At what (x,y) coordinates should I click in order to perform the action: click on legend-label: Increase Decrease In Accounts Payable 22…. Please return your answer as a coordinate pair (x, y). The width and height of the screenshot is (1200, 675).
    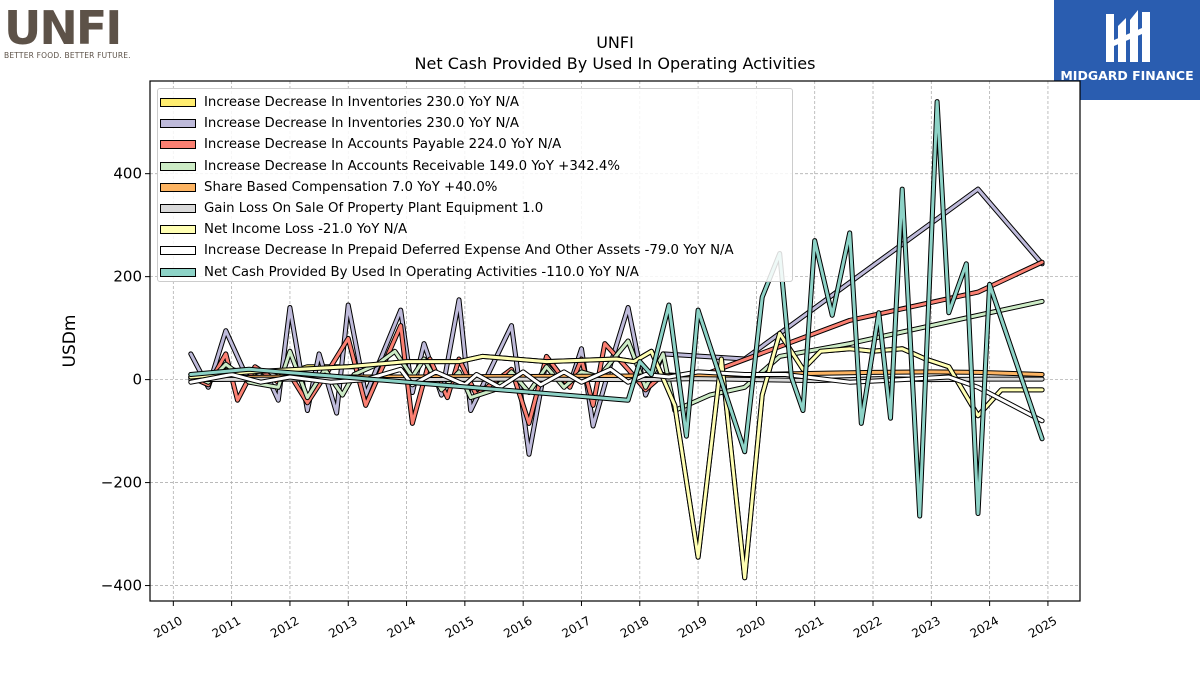
    Looking at the image, I should click on (383, 145).